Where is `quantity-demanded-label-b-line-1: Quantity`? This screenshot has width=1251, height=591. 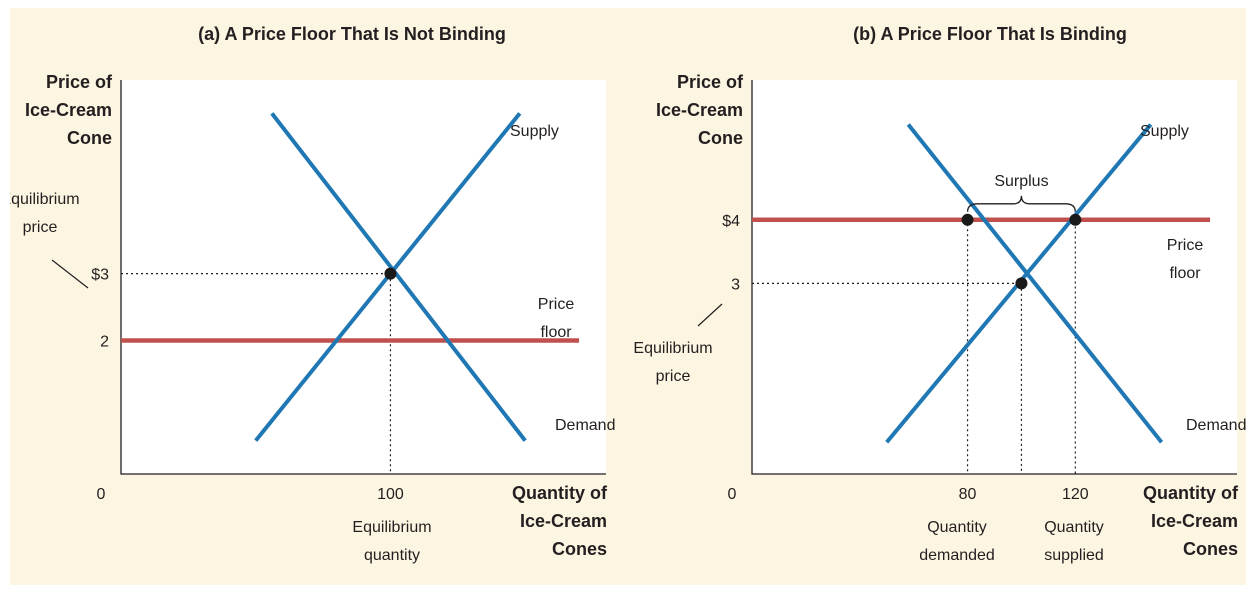 quantity-demanded-label-b-line-1: Quantity is located at coordinates (957, 527).